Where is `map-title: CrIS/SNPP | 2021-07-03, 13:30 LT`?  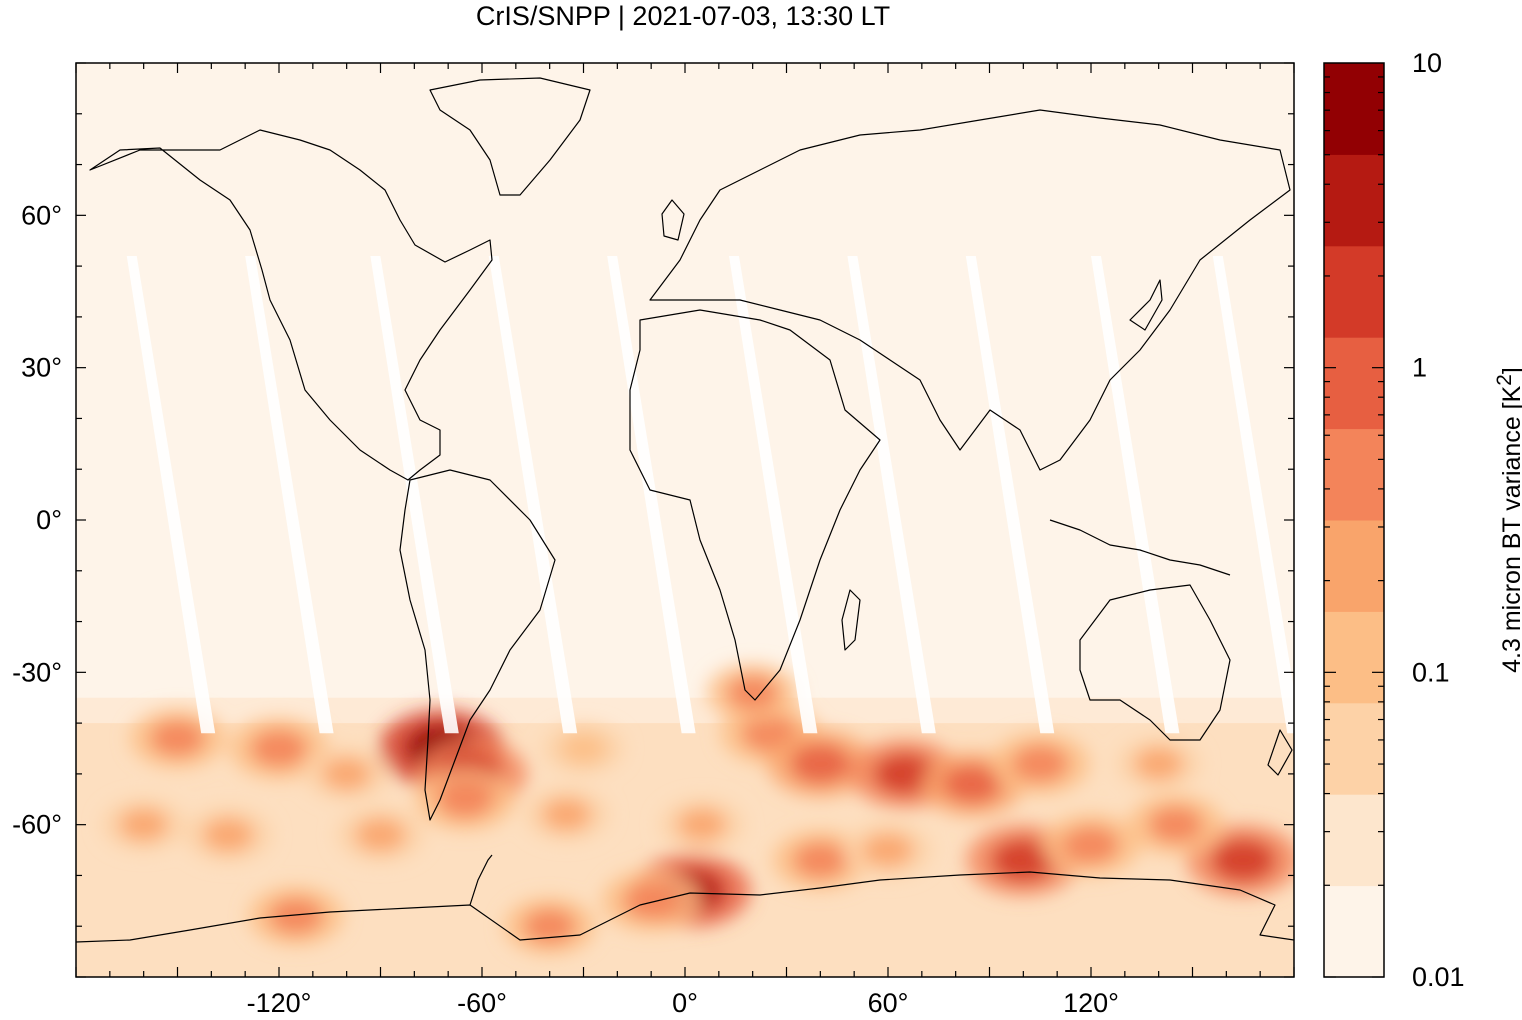 map-title: CrIS/SNPP | 2021-07-03, 13:30 LT is located at coordinates (683, 16).